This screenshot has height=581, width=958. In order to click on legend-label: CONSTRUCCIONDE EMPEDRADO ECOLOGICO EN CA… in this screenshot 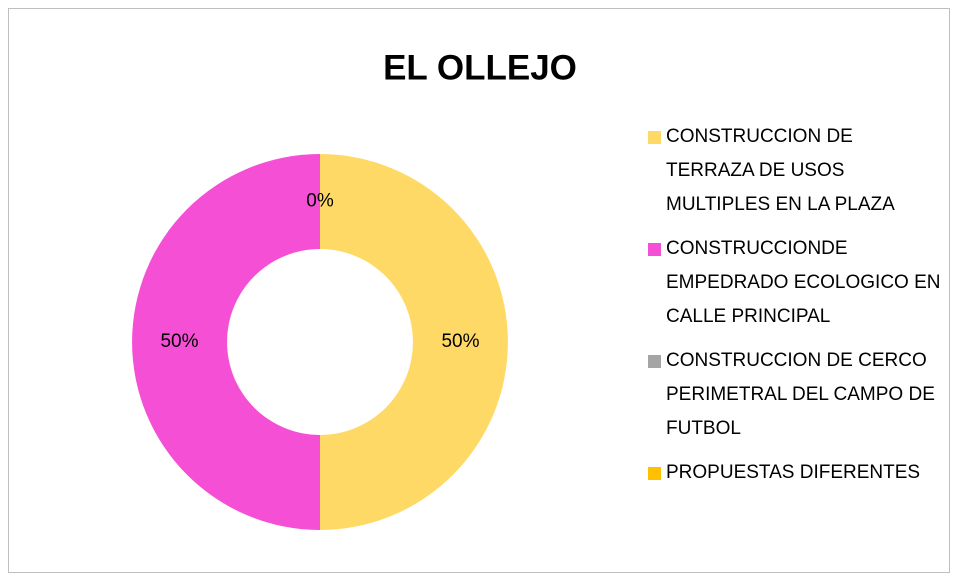, I will do `click(803, 282)`.